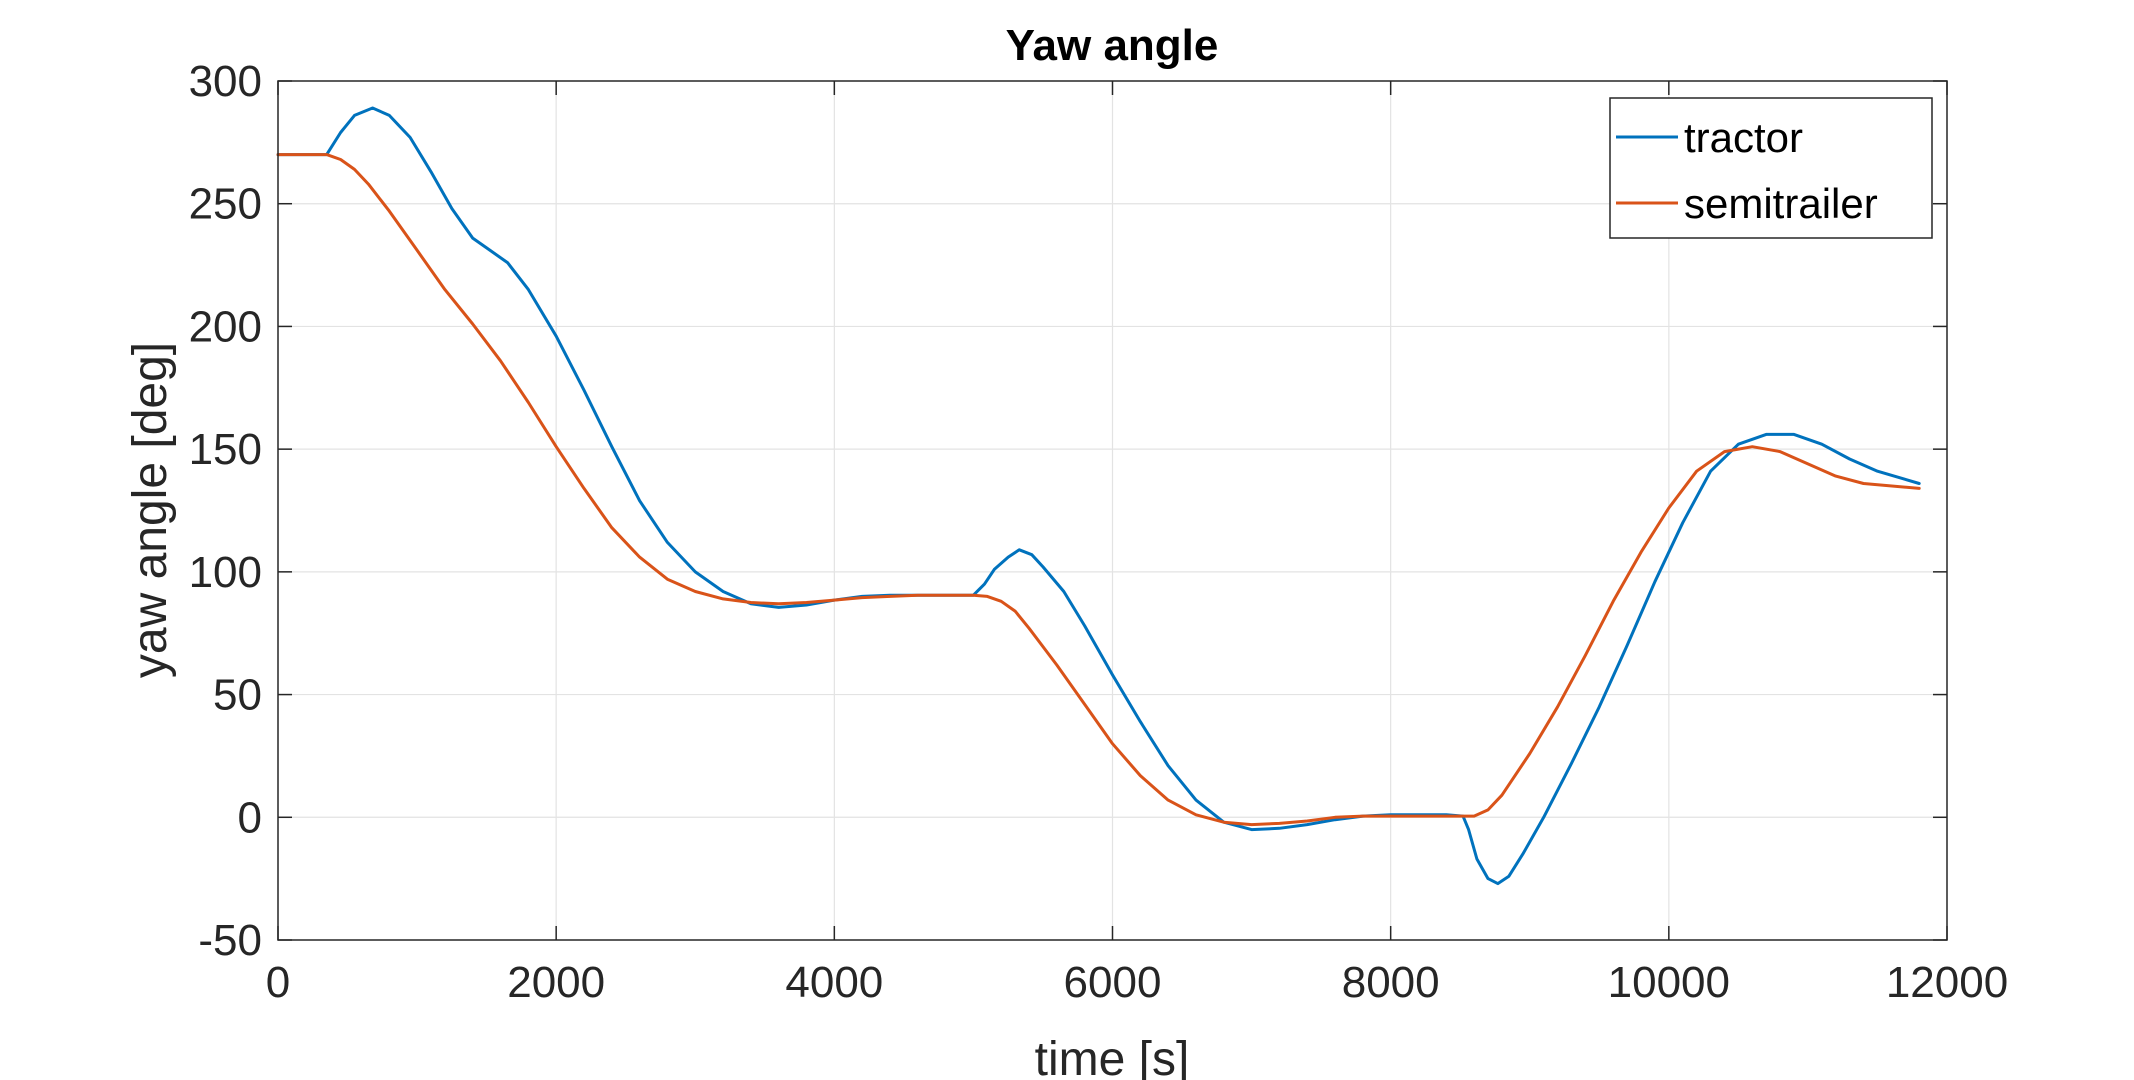 This screenshot has height=1080, width=2134. What do you see at coordinates (225, 511) in the screenshot?
I see `y-tick-labels: -50 0 50 100 150 200 250 300` at bounding box center [225, 511].